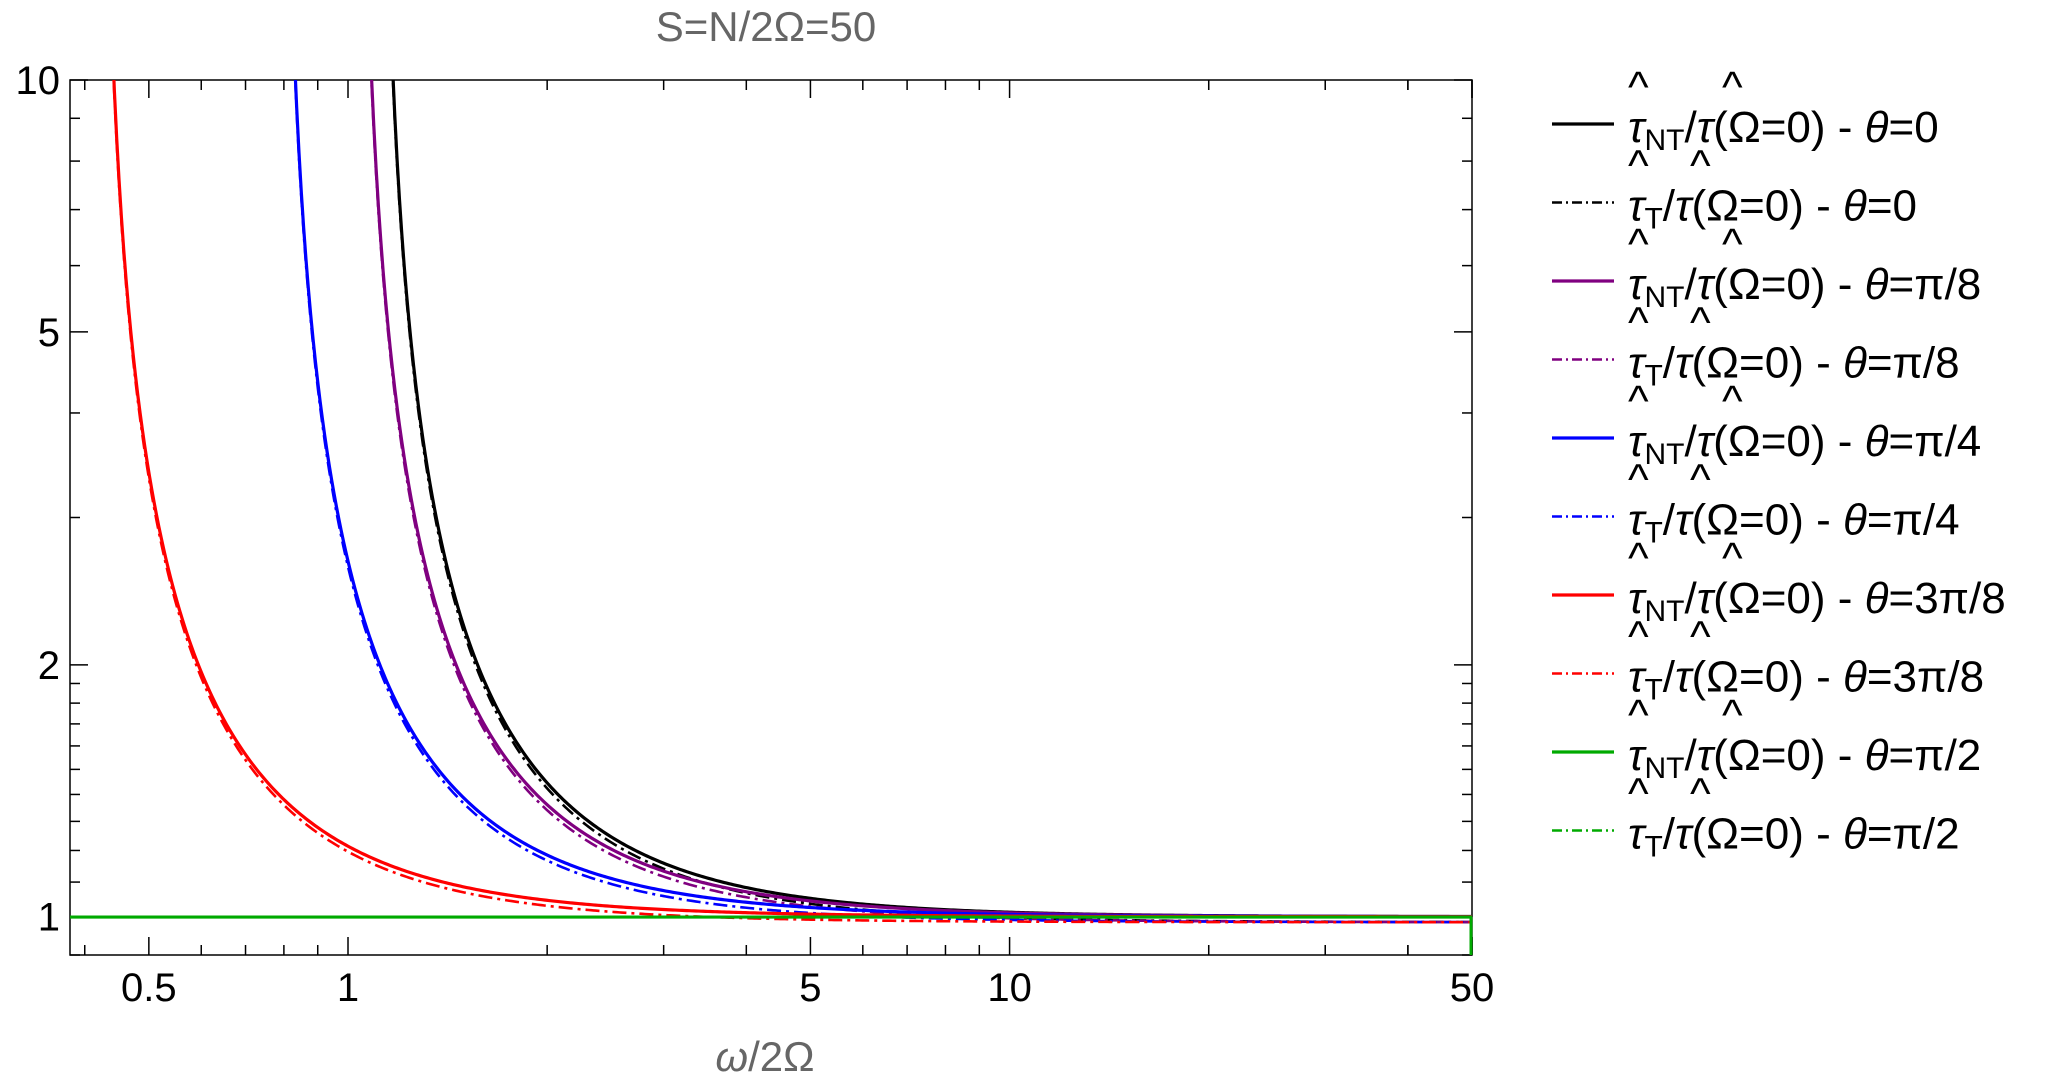  Describe the element at coordinates (1804, 758) in the screenshot. I see `legend-label: τNT/τ(Ω=0) - θ=π/2` at that location.